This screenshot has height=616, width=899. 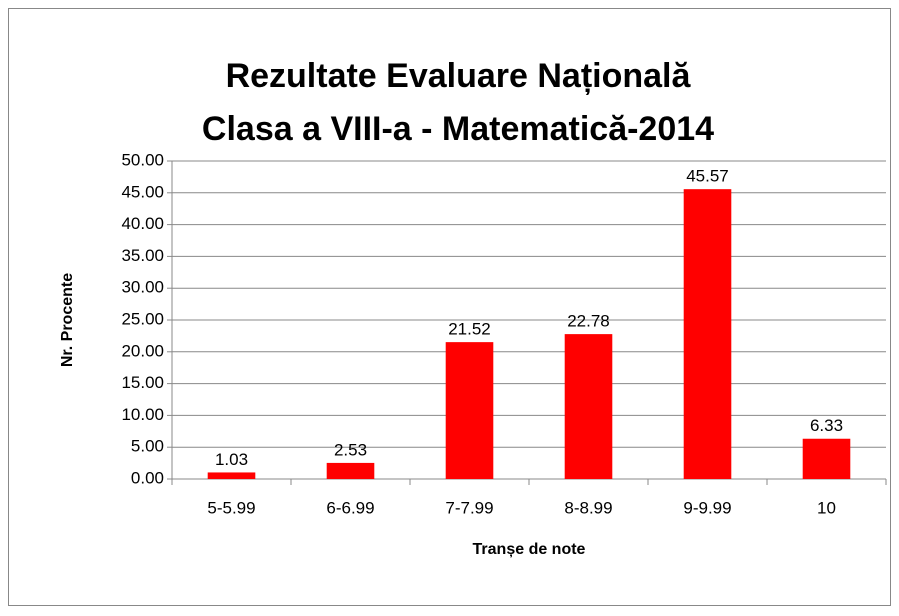 I want to click on x-tick-label: 7-7.99, so click(x=469, y=507).